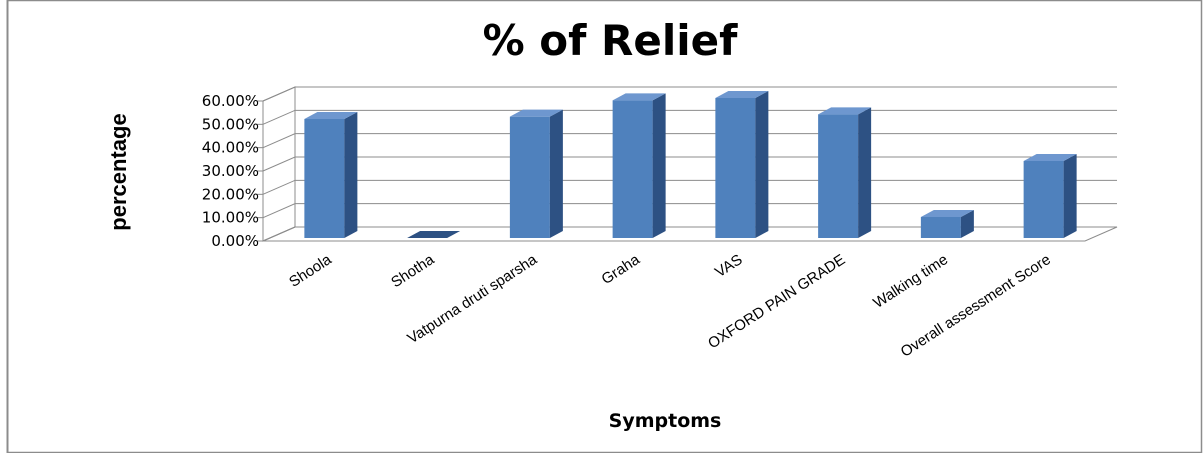 The width and height of the screenshot is (1203, 453). I want to click on x-tick-label: VAS, so click(729, 266).